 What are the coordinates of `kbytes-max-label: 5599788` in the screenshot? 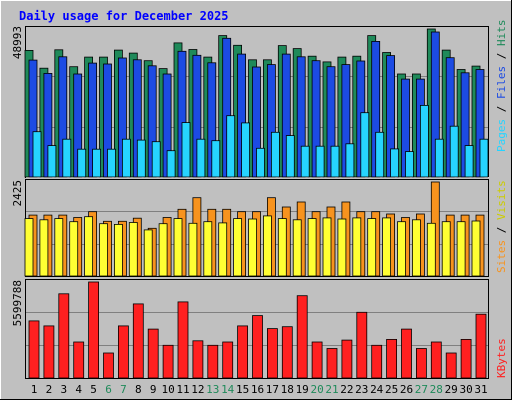 It's located at (17, 303).